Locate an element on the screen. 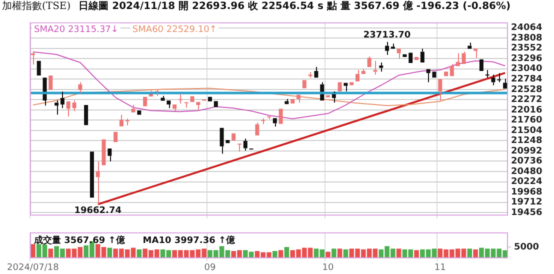 This screenshot has height=274, width=554. text: SMA60 22529.10↑ is located at coordinates (174, 30).